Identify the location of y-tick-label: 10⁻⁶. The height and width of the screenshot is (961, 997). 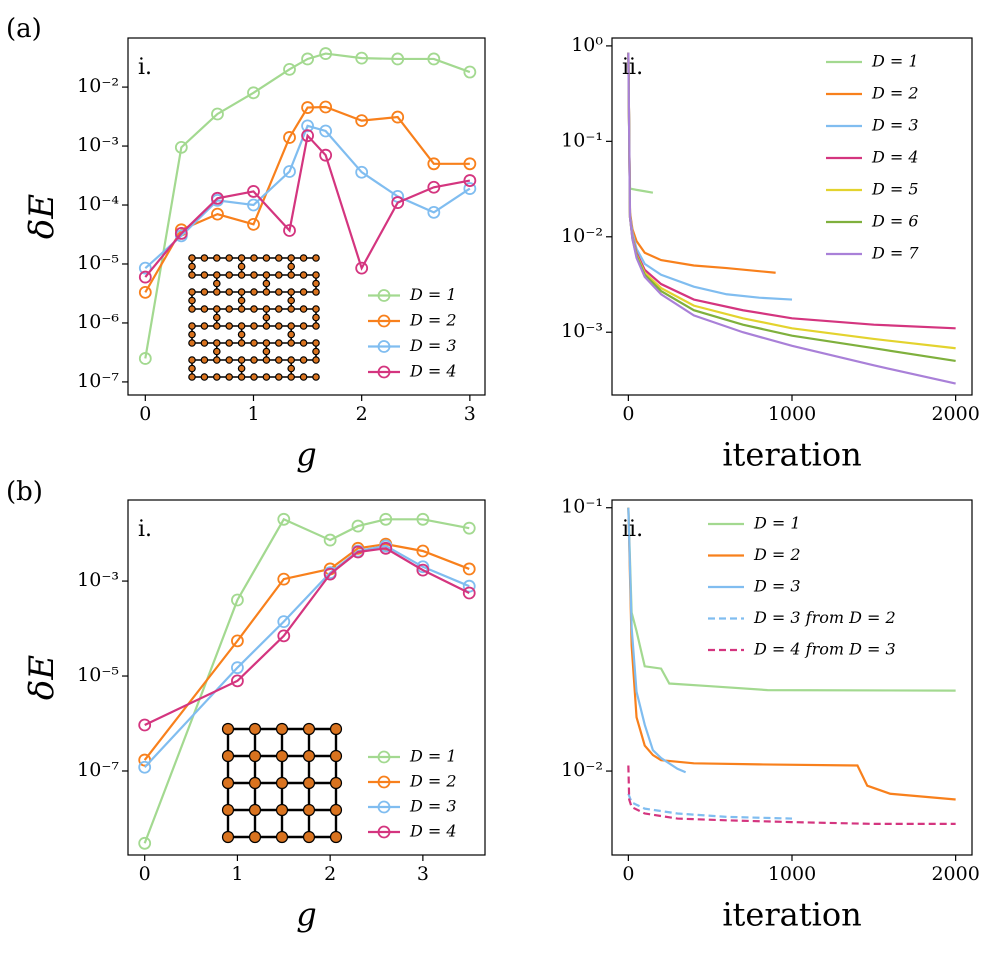
(98, 322).